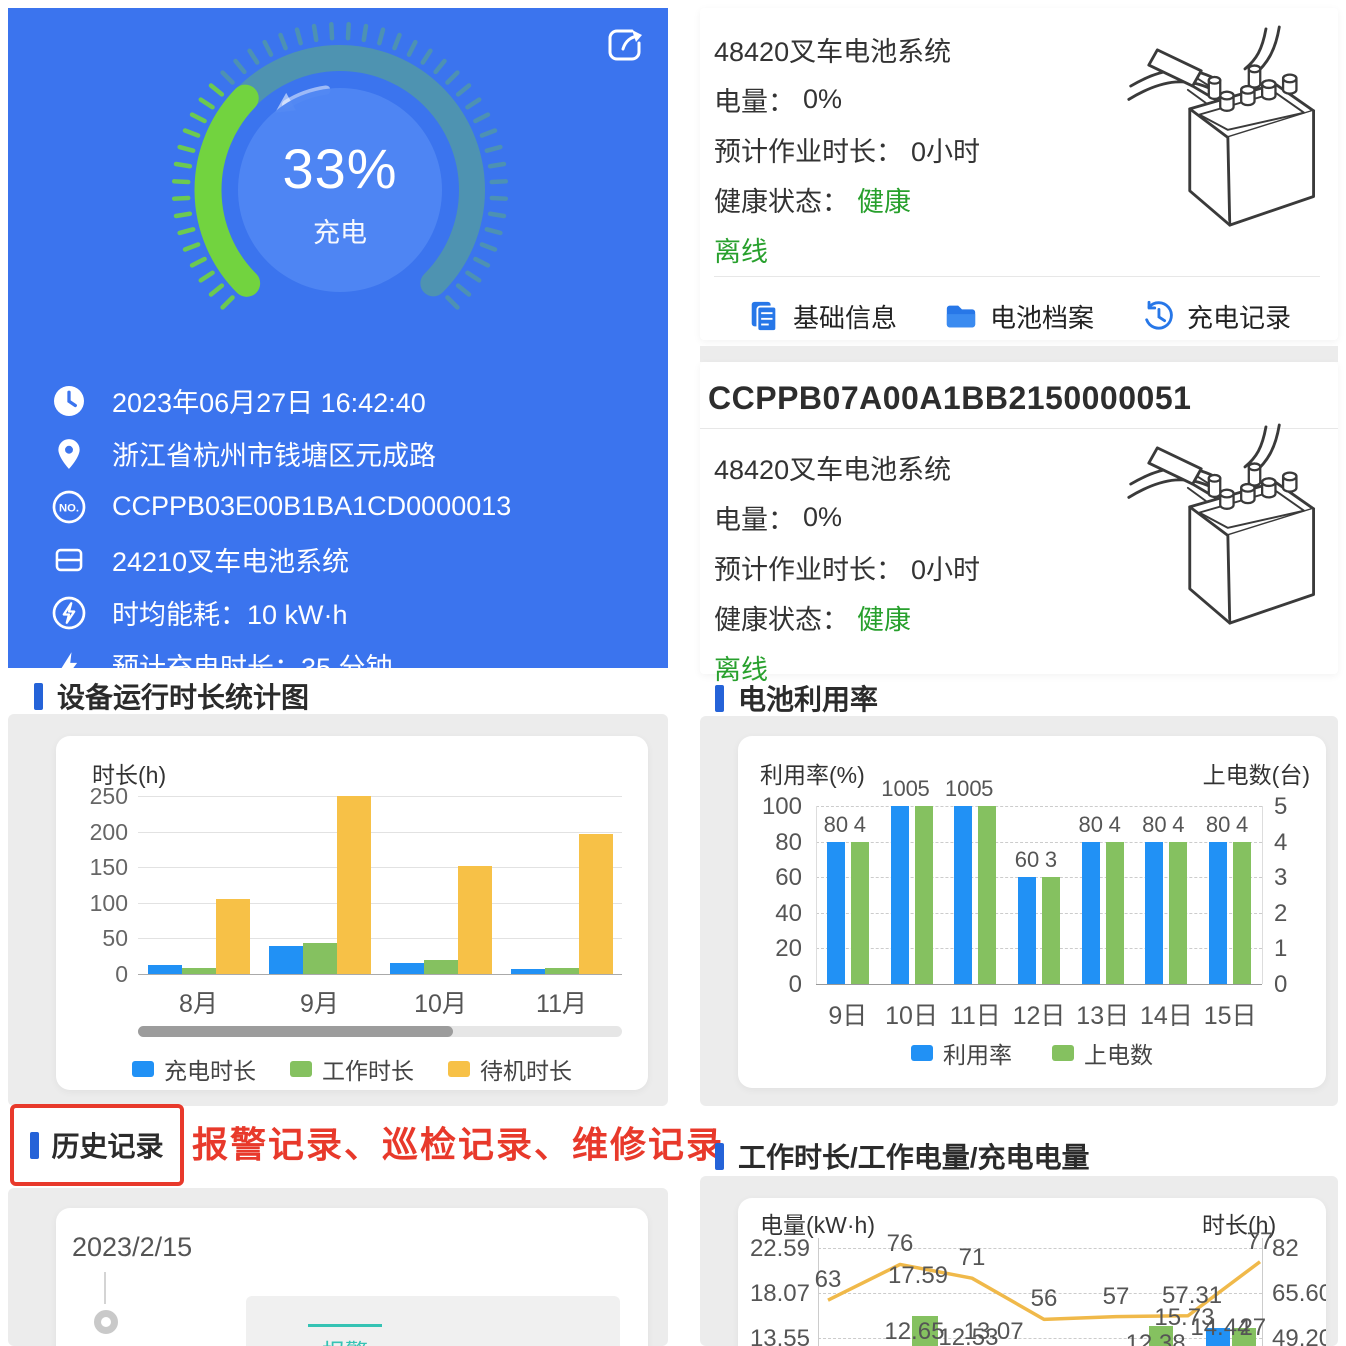 This screenshot has height=1346, width=1346. Describe the element at coordinates (1019, 354) in the screenshot. I see `section-gap` at that location.